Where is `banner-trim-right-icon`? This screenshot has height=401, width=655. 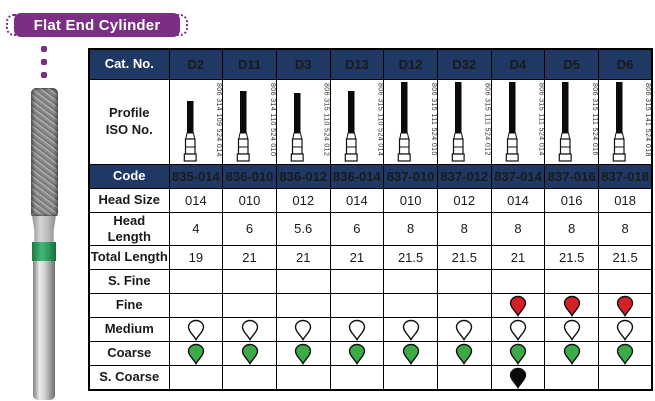
banner-trim-right-icon is located at coordinates (182, 25).